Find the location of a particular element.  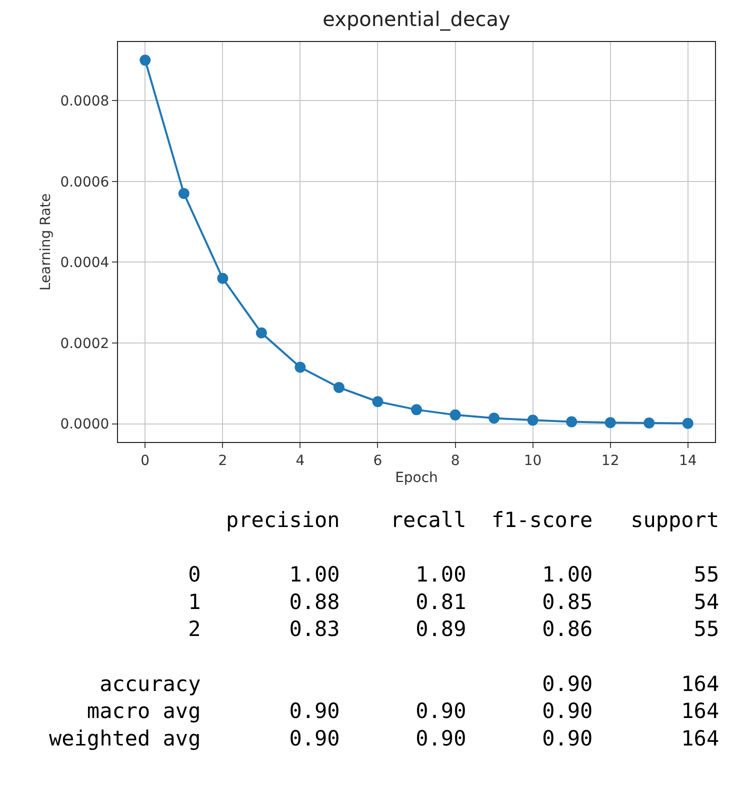

y-tick-label: 0.0006 is located at coordinates (85, 182).